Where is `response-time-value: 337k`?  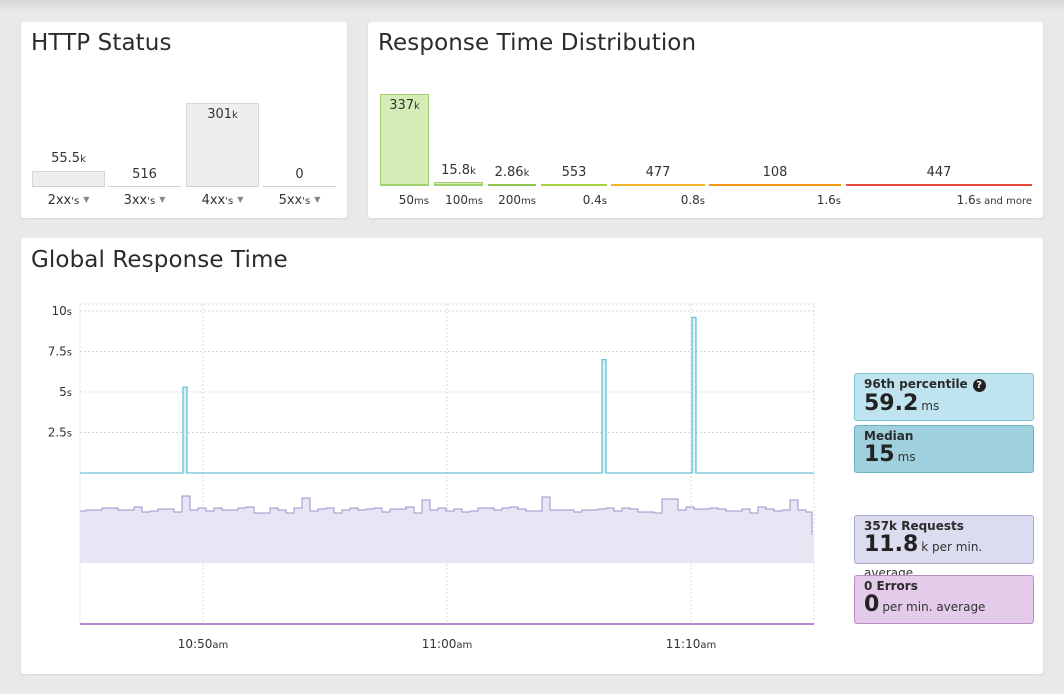 response-time-value: 337k is located at coordinates (404, 105).